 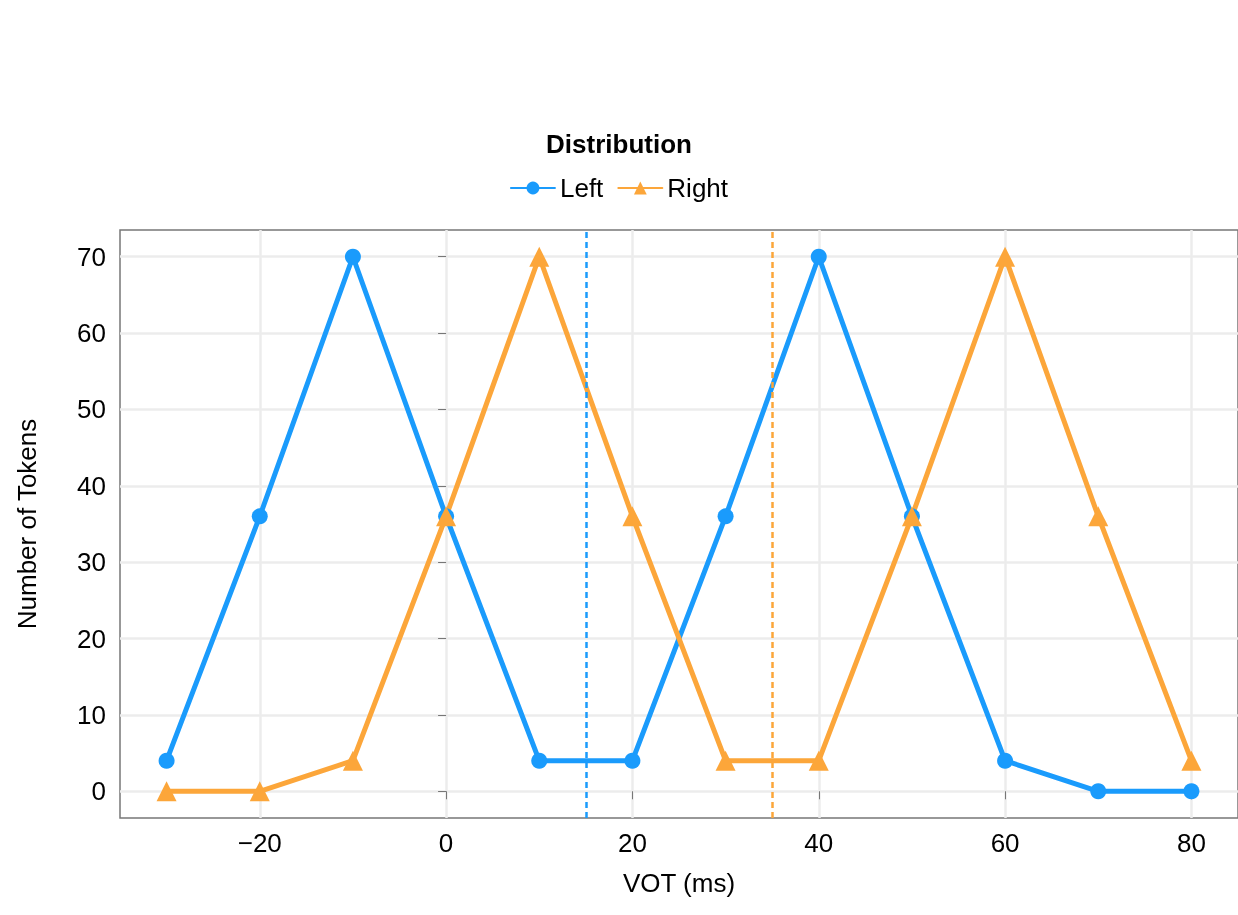 What do you see at coordinates (259, 843) in the screenshot?
I see `x-tick-label: −20` at bounding box center [259, 843].